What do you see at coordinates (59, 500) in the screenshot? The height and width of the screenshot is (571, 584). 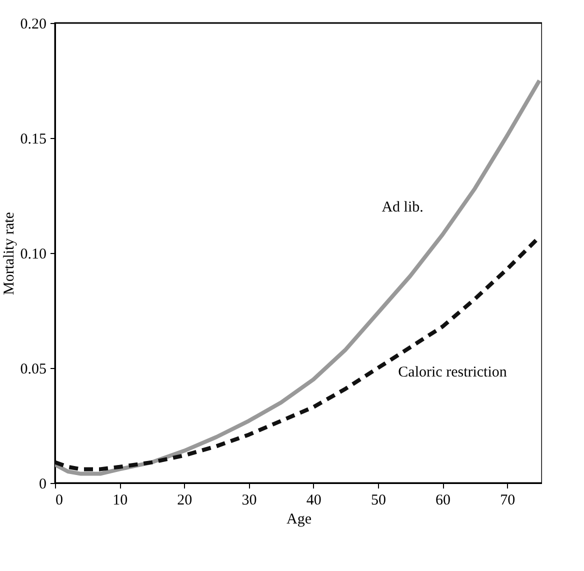 I see `x-tick-label: 0` at bounding box center [59, 500].